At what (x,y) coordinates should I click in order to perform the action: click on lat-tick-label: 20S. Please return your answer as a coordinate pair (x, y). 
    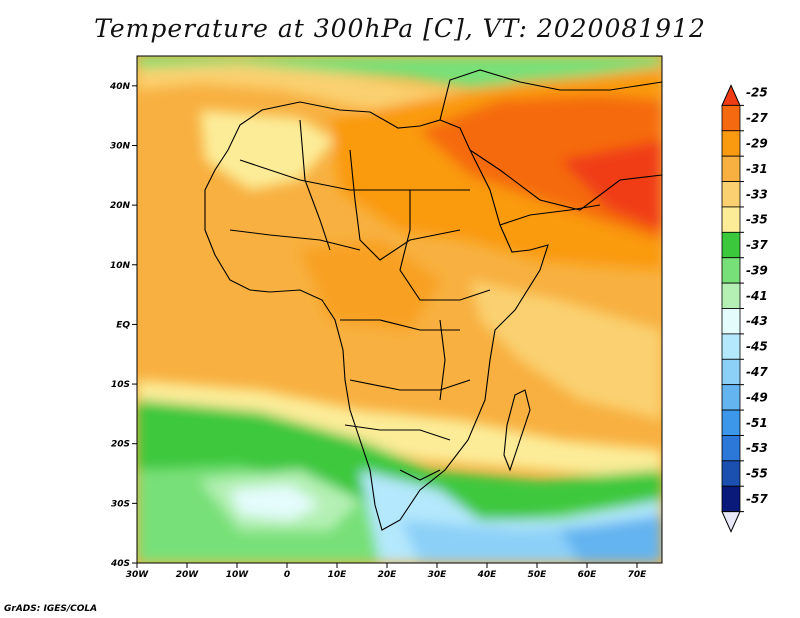
    Looking at the image, I should click on (120, 445).